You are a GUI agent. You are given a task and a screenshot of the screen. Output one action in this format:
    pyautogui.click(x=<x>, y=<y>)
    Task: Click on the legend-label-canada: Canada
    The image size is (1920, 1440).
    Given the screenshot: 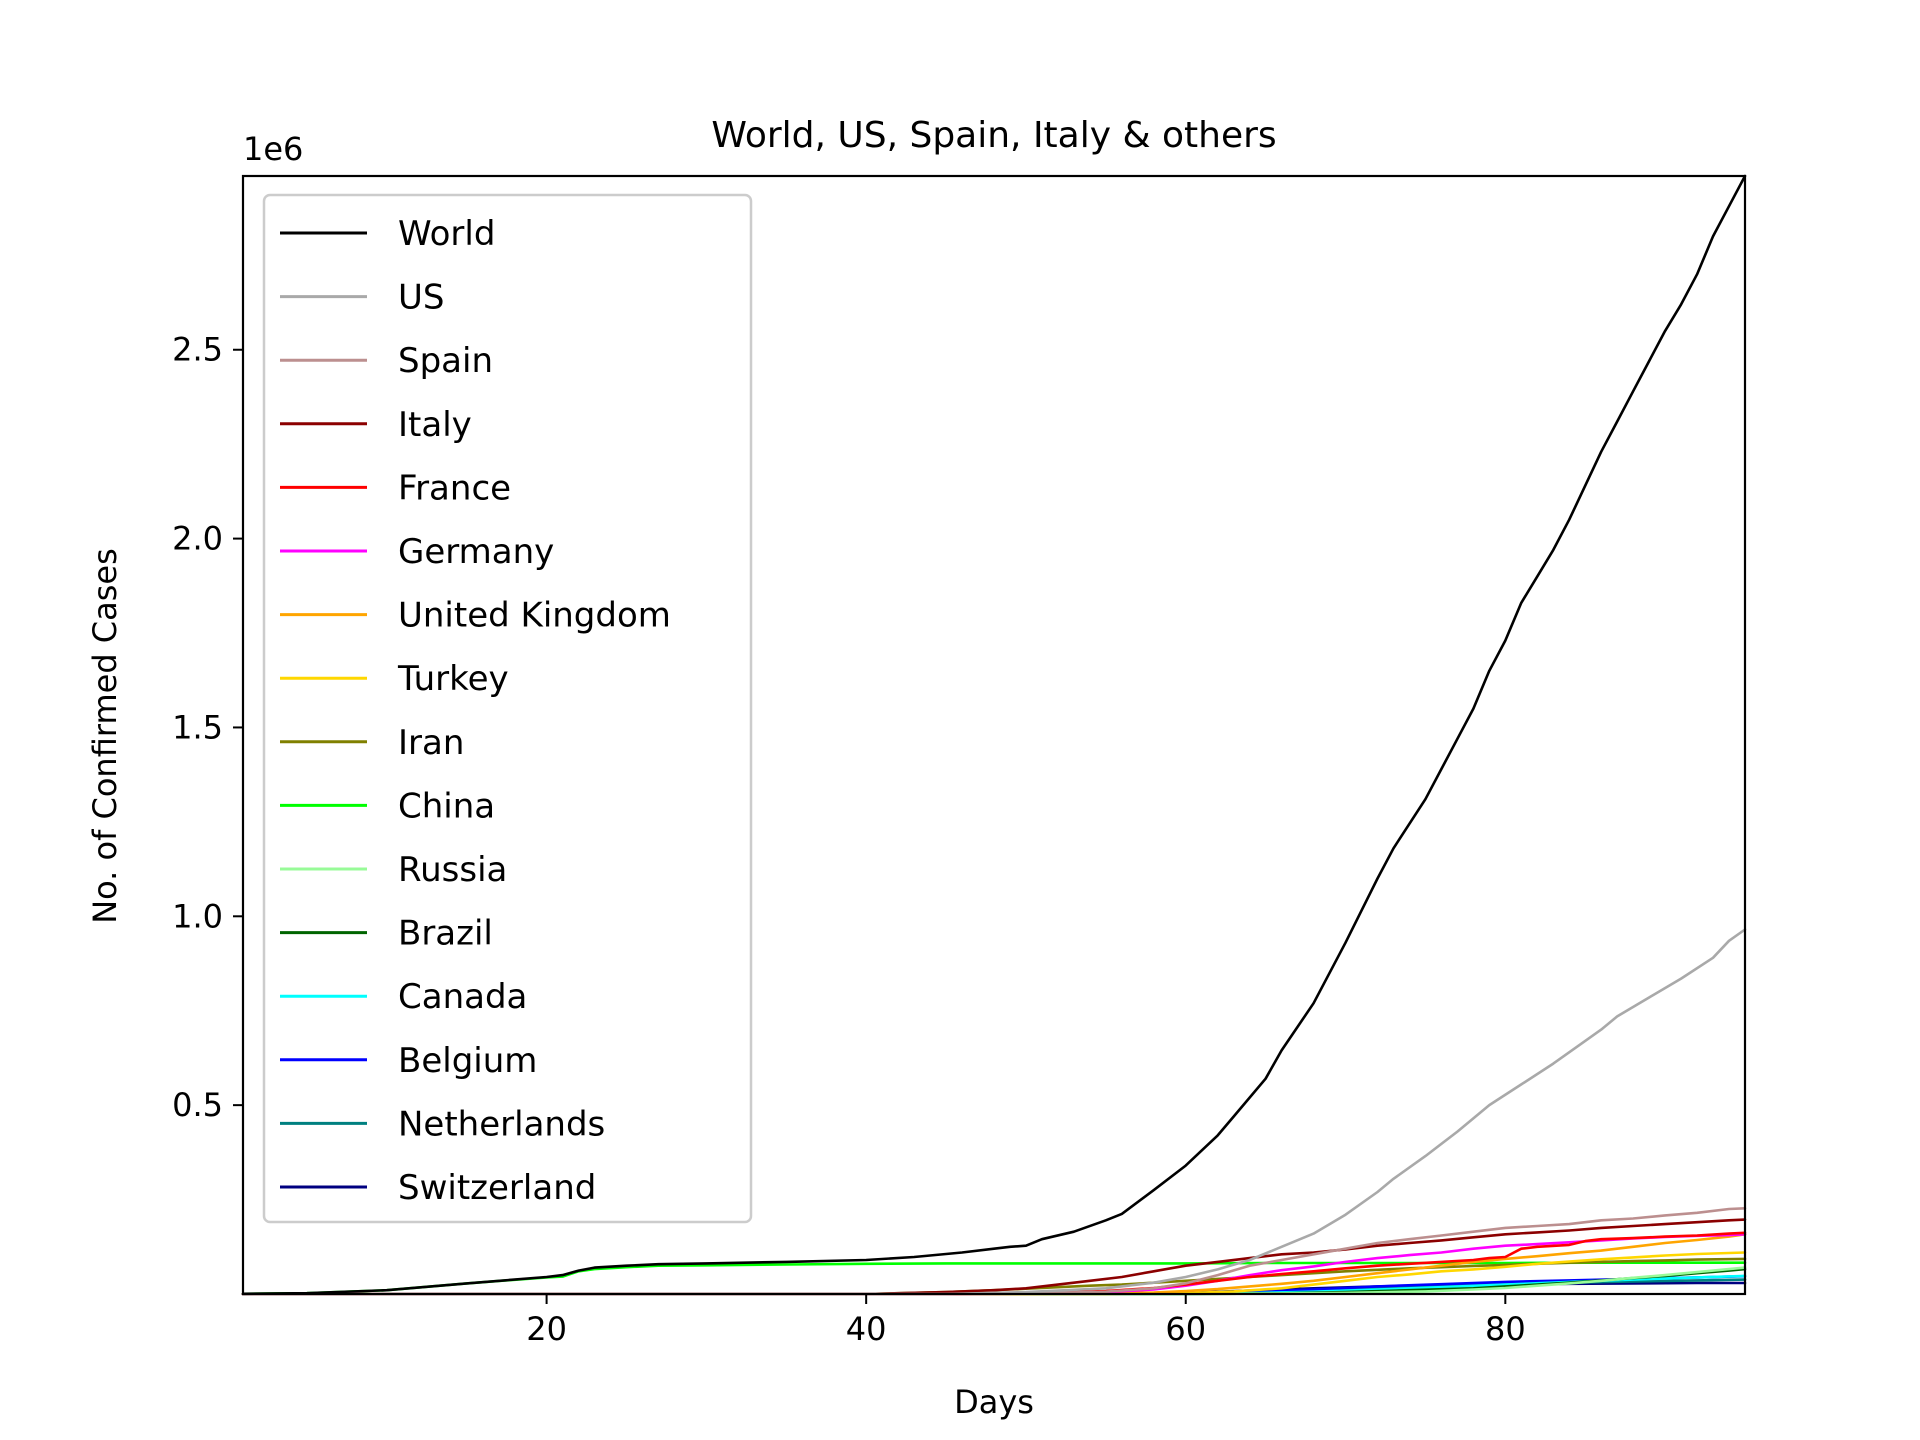 What is the action you would take?
    pyautogui.click(x=462, y=997)
    